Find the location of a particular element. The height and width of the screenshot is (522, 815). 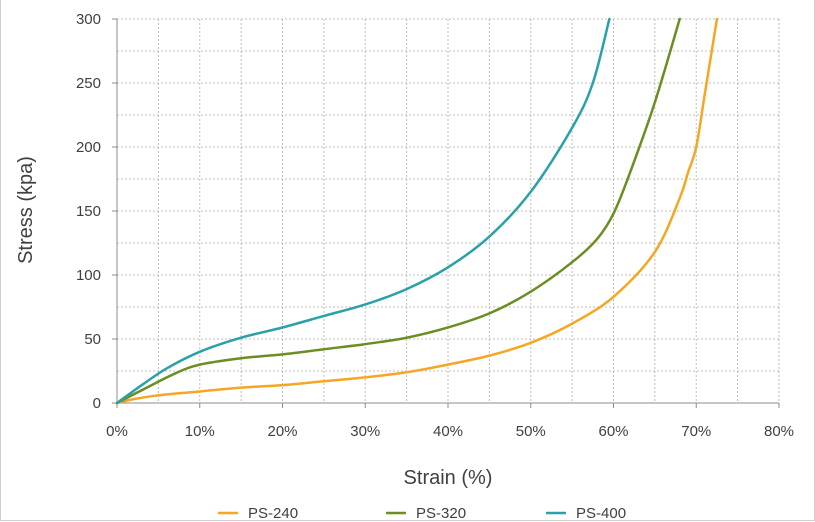

y-tick-label: 100 is located at coordinates (88, 275).